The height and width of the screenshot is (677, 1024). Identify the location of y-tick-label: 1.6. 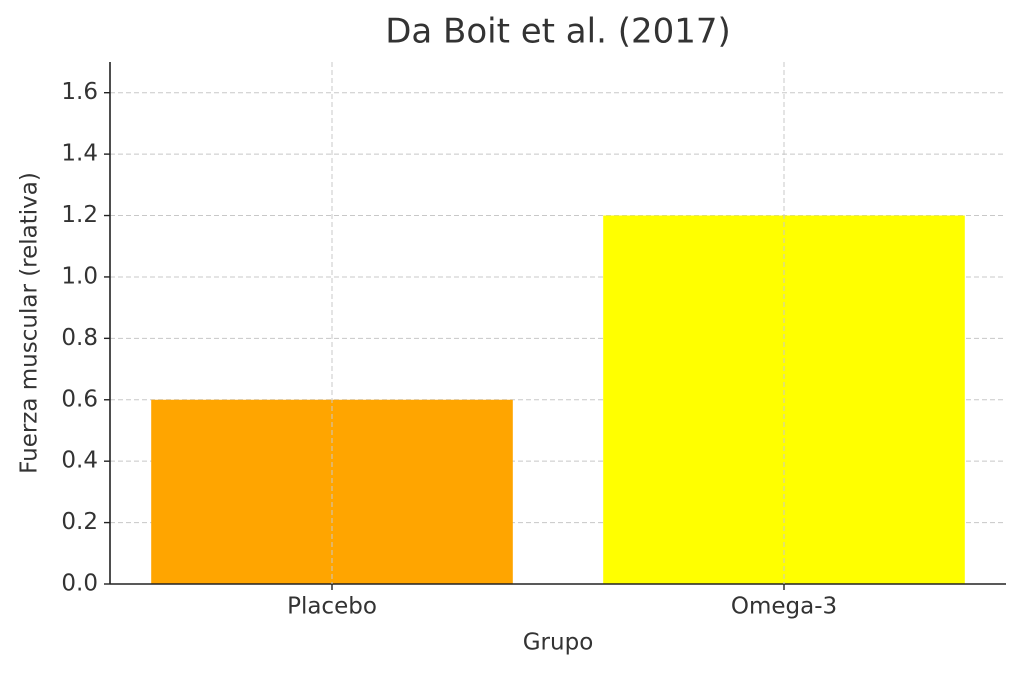
(79, 92).